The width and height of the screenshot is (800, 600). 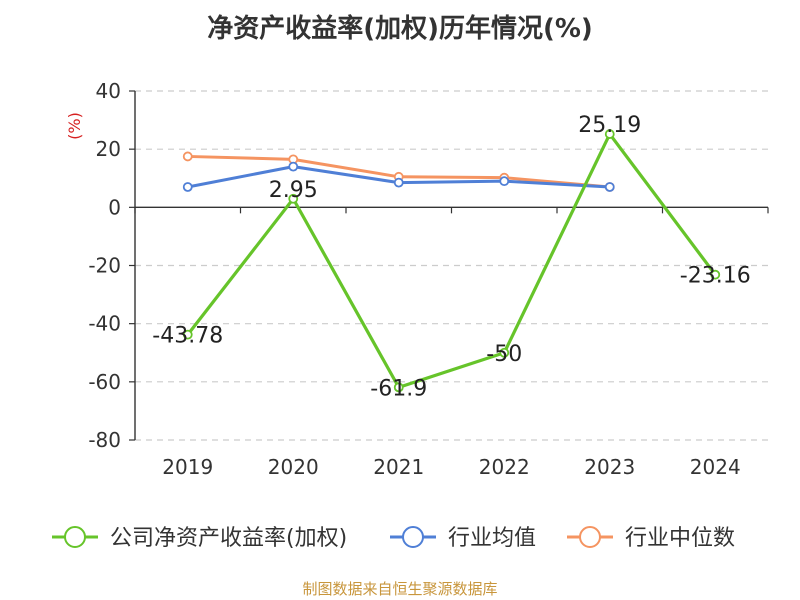 I want to click on x-tick-label: 2023, so click(x=609, y=467).